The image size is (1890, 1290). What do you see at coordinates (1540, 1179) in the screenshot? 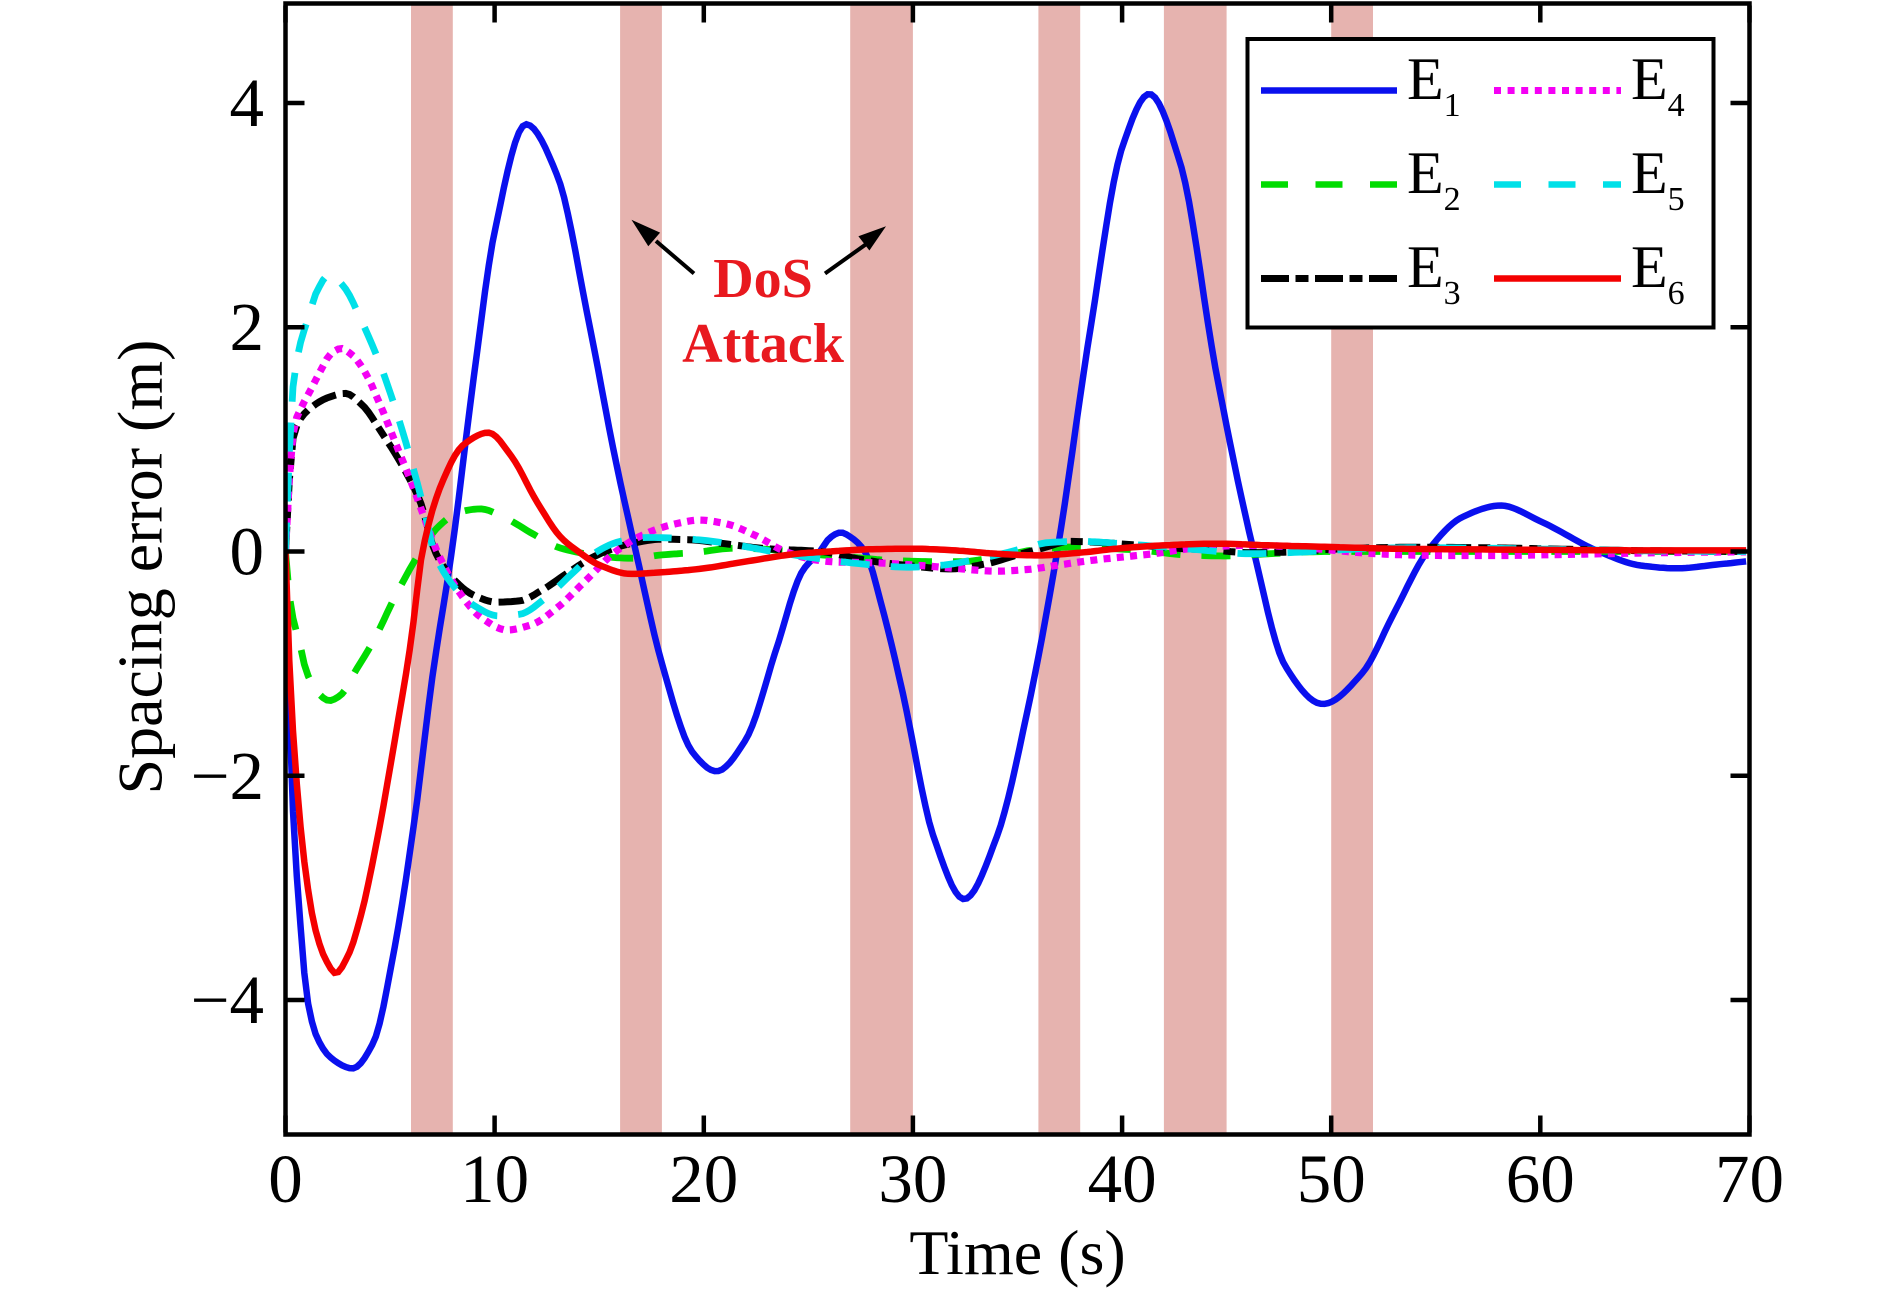
I see `svg-text: 60` at bounding box center [1540, 1179].